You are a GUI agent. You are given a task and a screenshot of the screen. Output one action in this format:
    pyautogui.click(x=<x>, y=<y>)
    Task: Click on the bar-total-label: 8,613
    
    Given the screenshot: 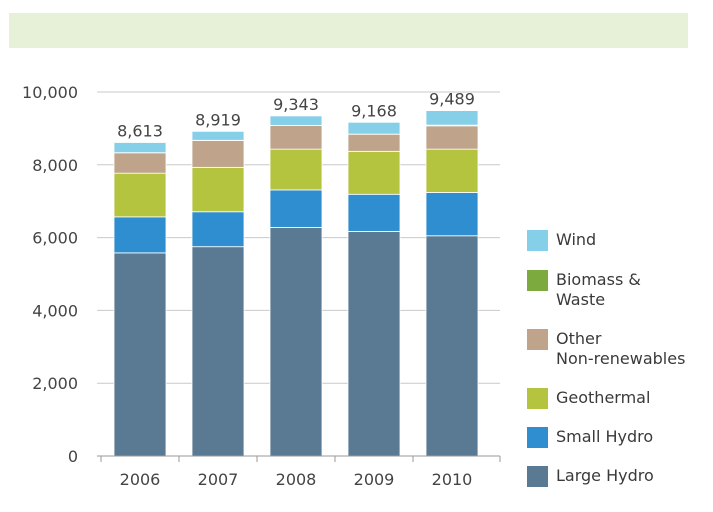 What is the action you would take?
    pyautogui.click(x=140, y=130)
    